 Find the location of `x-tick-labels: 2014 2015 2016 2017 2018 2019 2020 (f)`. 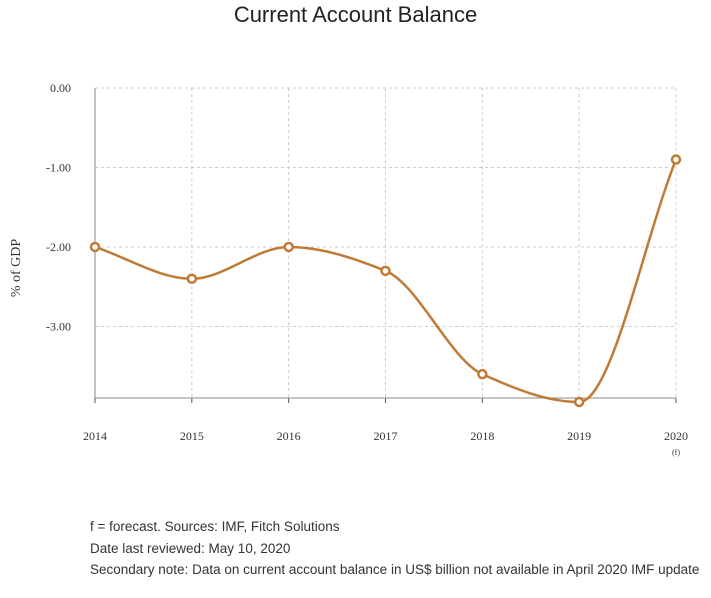

x-tick-labels: 2014 2015 2016 2017 2018 2019 2020 (f) is located at coordinates (385, 443).